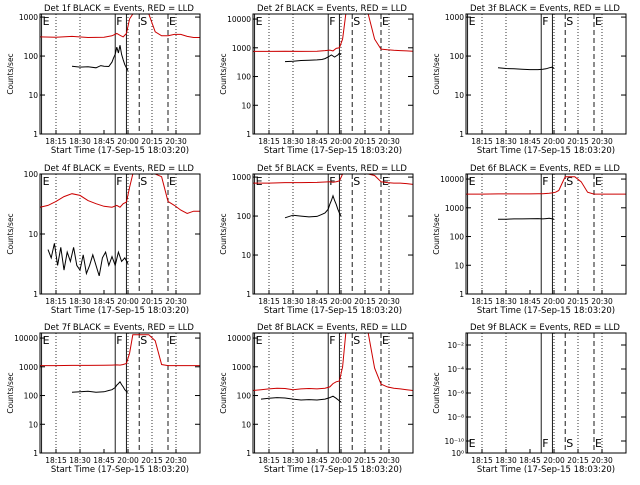 This screenshot has height=485, width=640. What do you see at coordinates (455, 393) in the screenshot?
I see `y-tick-label: 10⁻⁶` at bounding box center [455, 393].